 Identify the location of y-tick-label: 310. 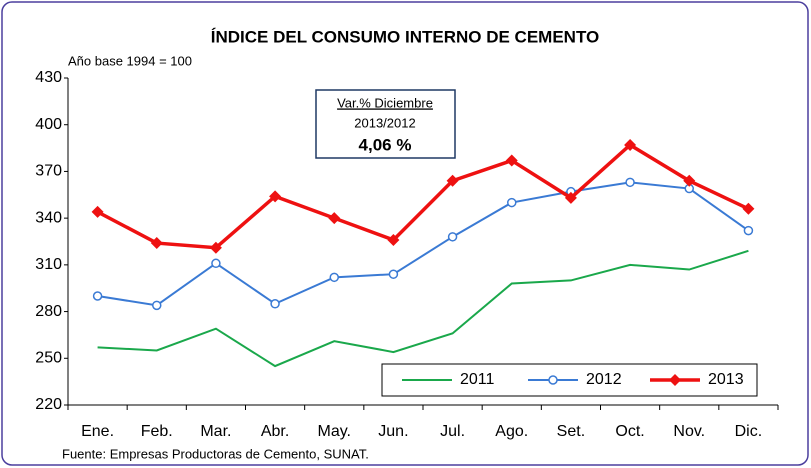
(48, 264).